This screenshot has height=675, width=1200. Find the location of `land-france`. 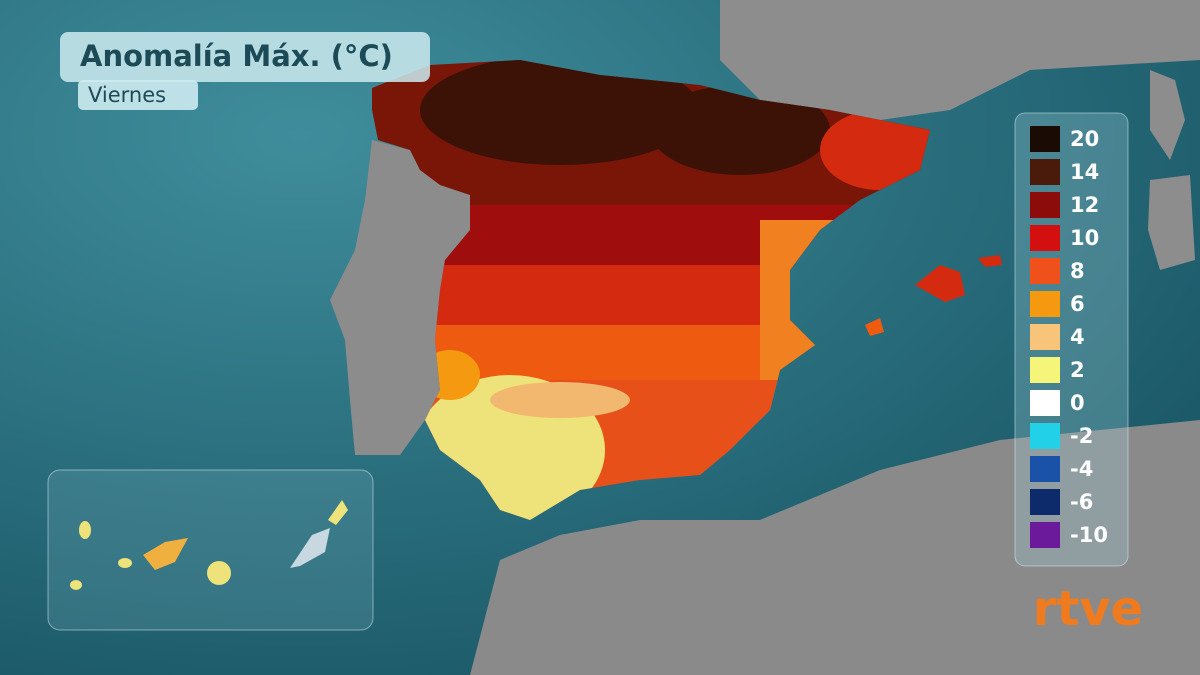

land-france is located at coordinates (960, 60).